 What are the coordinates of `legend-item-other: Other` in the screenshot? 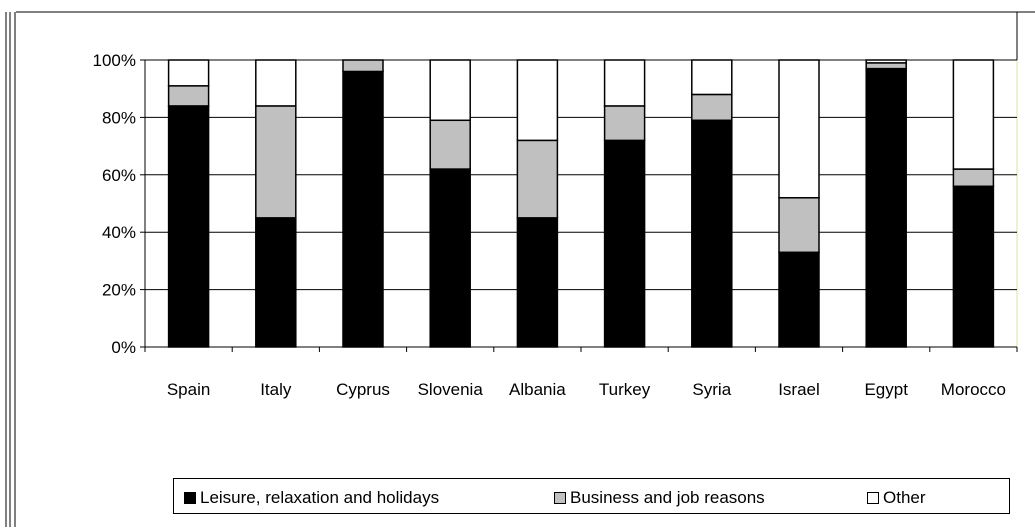 It's located at (896, 498).